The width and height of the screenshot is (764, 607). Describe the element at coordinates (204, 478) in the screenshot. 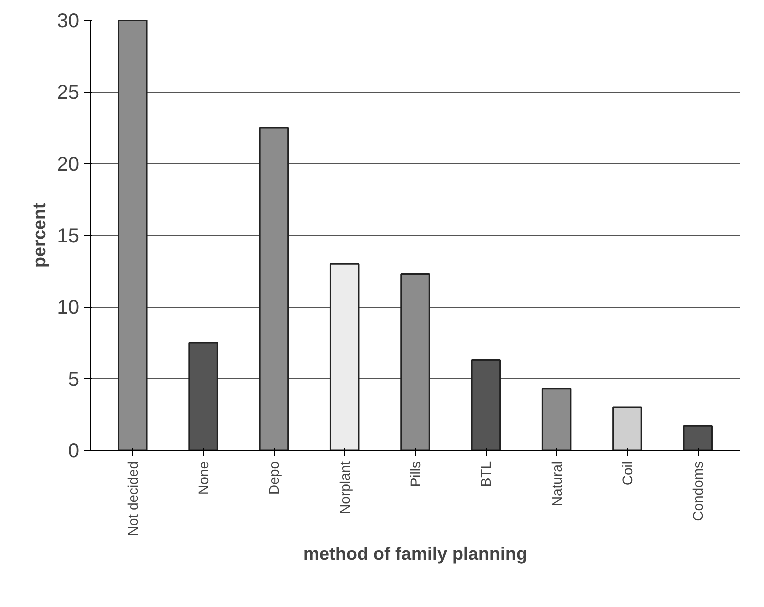

I see `x-tick-label: None` at that location.